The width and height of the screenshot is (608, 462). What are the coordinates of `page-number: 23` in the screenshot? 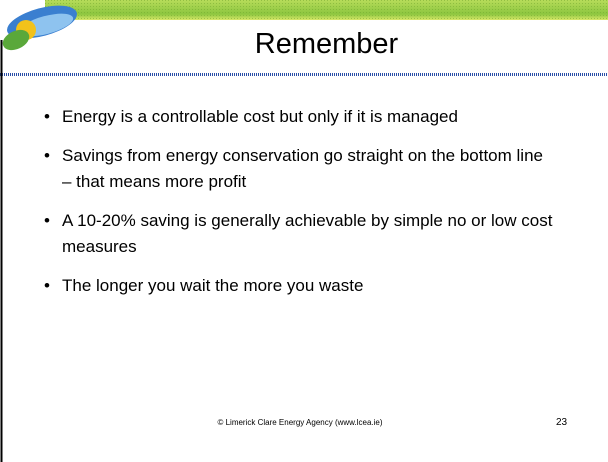 It's located at (562, 422).